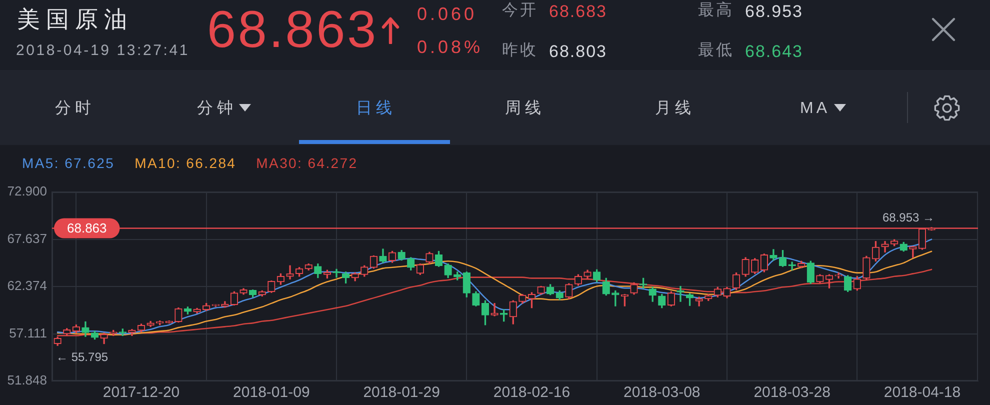 The image size is (990, 405). Describe the element at coordinates (520, 10) in the screenshot. I see `text: 今开` at that location.